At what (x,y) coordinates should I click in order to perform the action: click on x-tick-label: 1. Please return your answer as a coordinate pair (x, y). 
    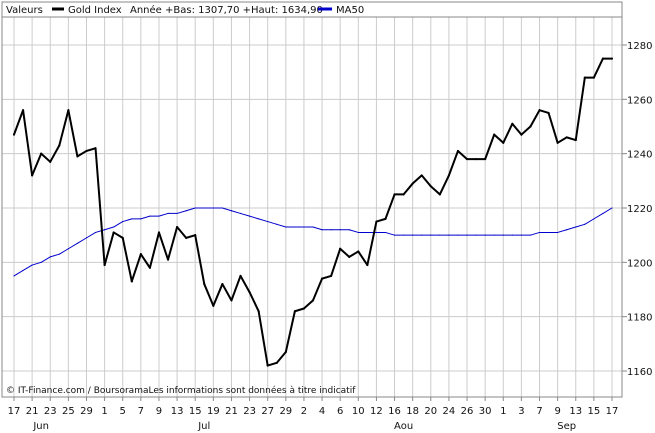
    Looking at the image, I should click on (104, 411).